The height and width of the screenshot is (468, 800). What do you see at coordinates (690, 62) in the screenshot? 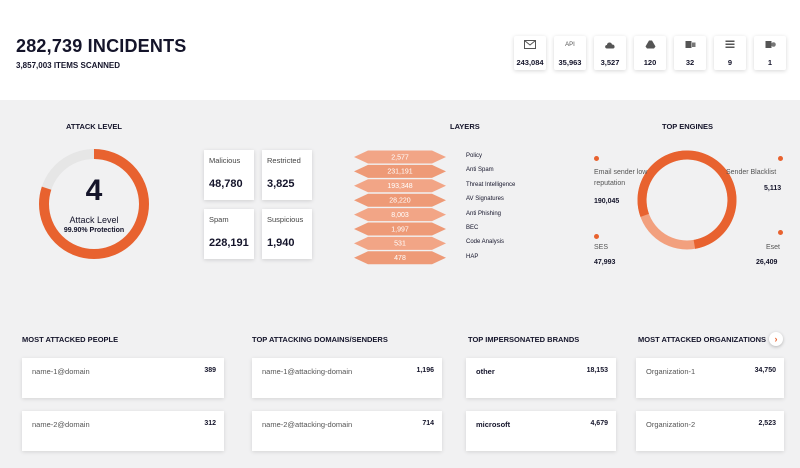
I see `channel-value: 32` at bounding box center [690, 62].